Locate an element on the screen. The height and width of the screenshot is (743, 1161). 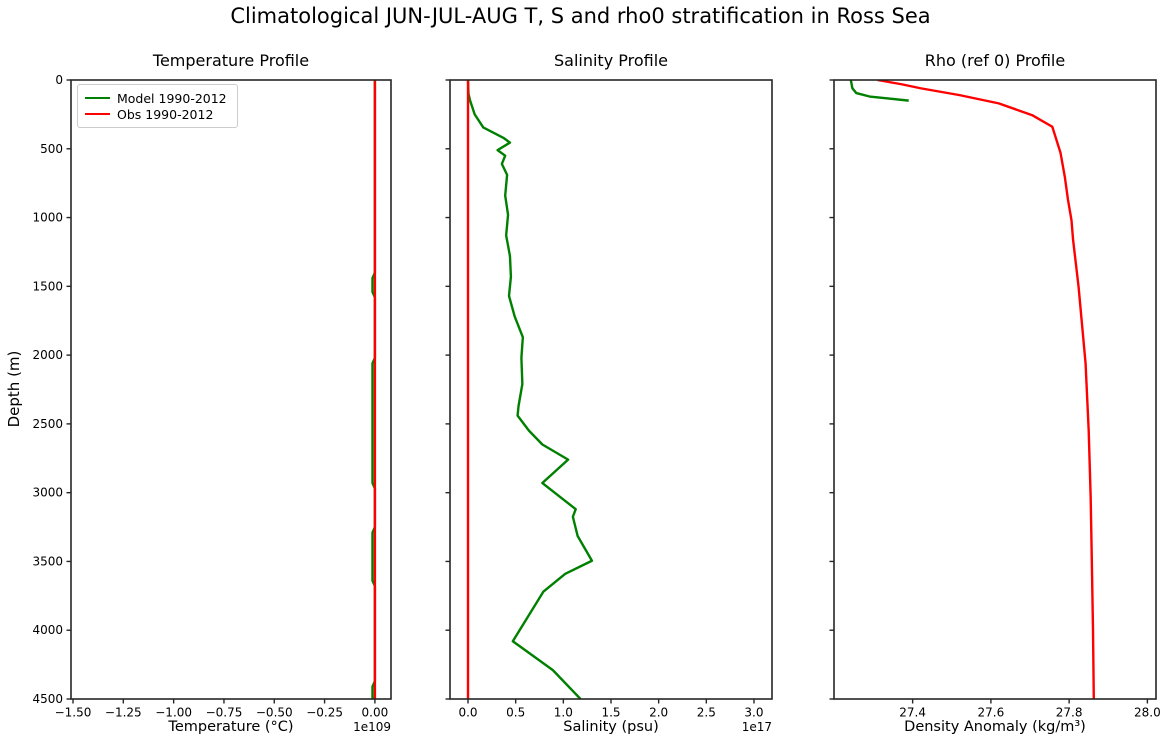
svg-text: 1500 is located at coordinates (47, 286).